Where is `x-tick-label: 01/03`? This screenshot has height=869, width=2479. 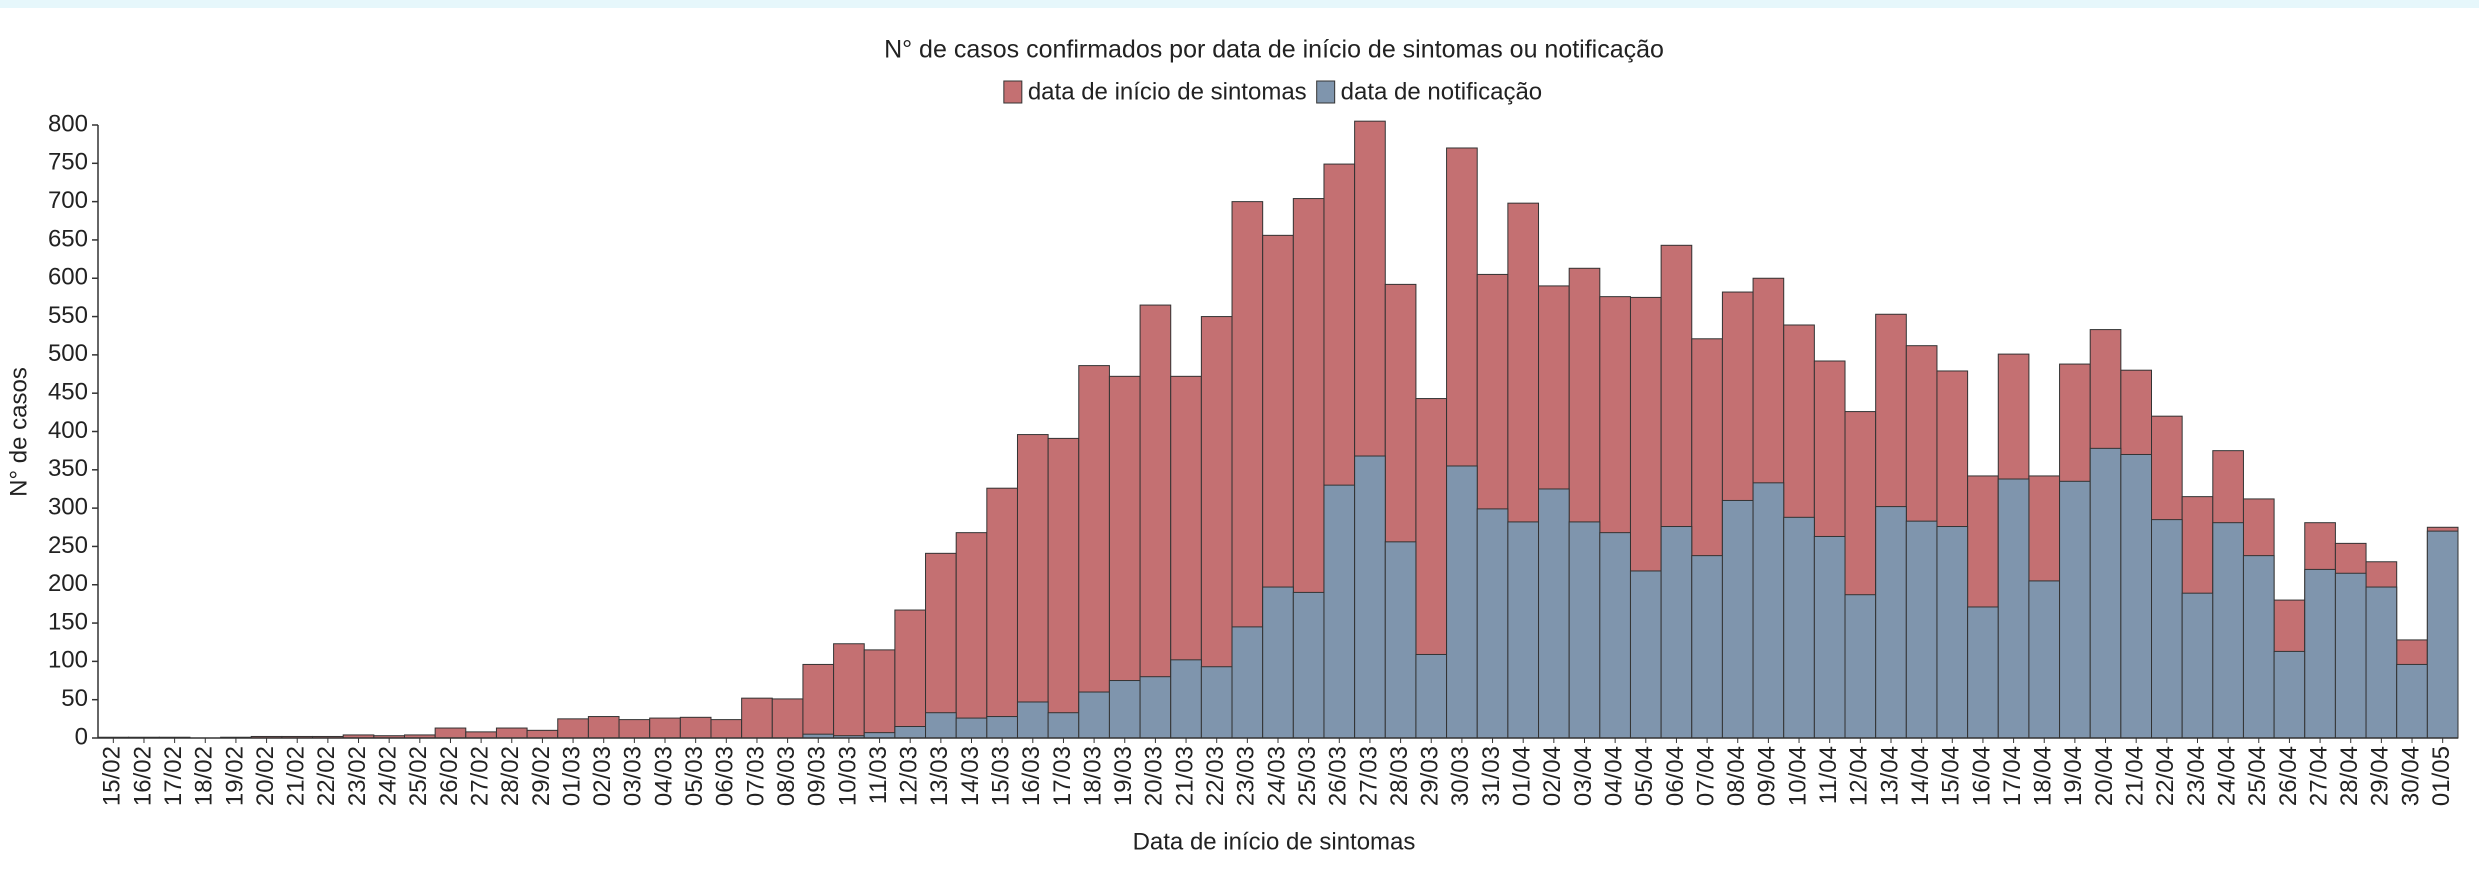
x-tick-label: 01/03 is located at coordinates (571, 776).